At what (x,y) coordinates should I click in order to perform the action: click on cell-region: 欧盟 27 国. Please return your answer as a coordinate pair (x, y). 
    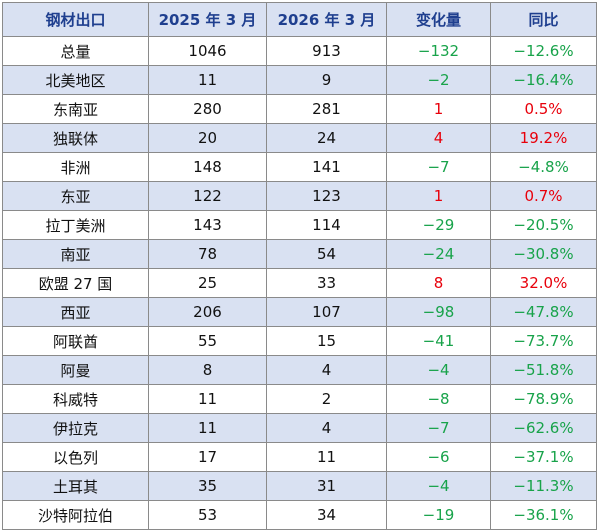
    Looking at the image, I should click on (75, 283).